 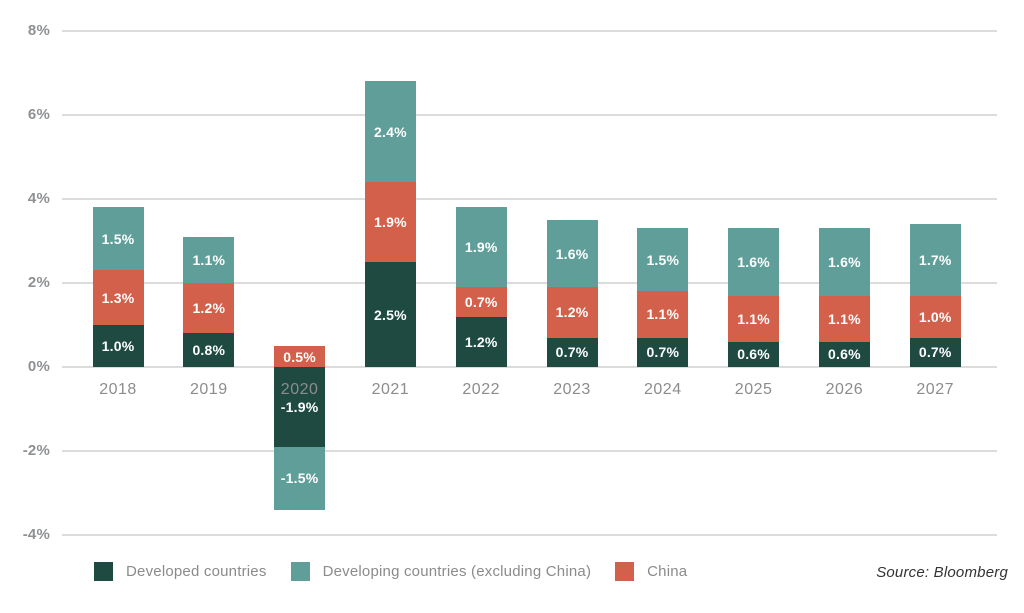 What do you see at coordinates (753, 389) in the screenshot?
I see `x-axis-year-label: 2025` at bounding box center [753, 389].